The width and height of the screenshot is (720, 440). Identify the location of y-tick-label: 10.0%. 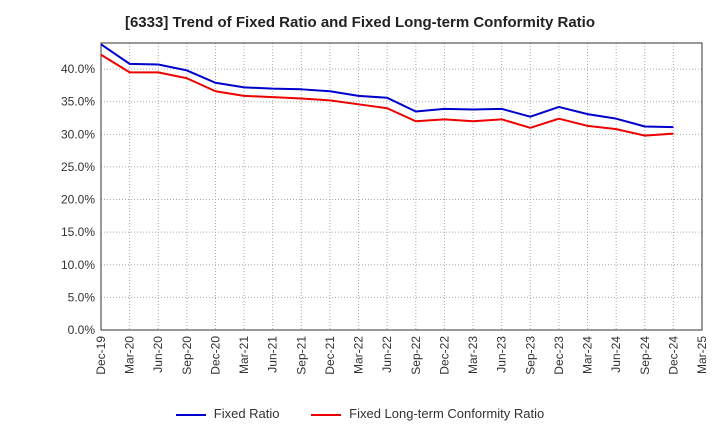
(78, 265).